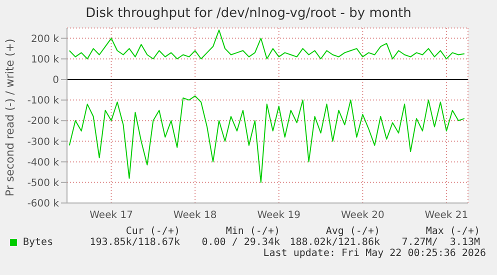  Describe the element at coordinates (334, 242) in the screenshot. I see `text: 188.02k/121.86k` at that location.